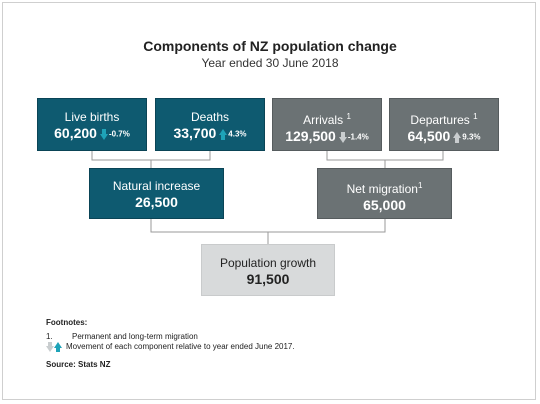  What do you see at coordinates (268, 279) in the screenshot?
I see `population-growth-value: 91,500` at bounding box center [268, 279].